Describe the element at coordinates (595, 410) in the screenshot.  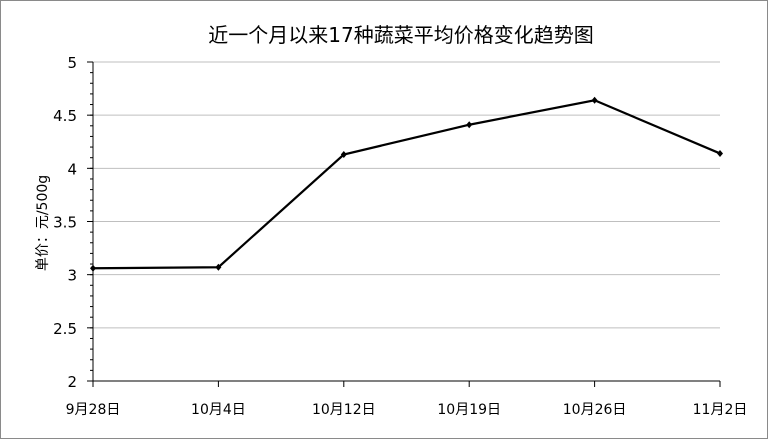
I see `x-tick-label: 10月26日` at that location.